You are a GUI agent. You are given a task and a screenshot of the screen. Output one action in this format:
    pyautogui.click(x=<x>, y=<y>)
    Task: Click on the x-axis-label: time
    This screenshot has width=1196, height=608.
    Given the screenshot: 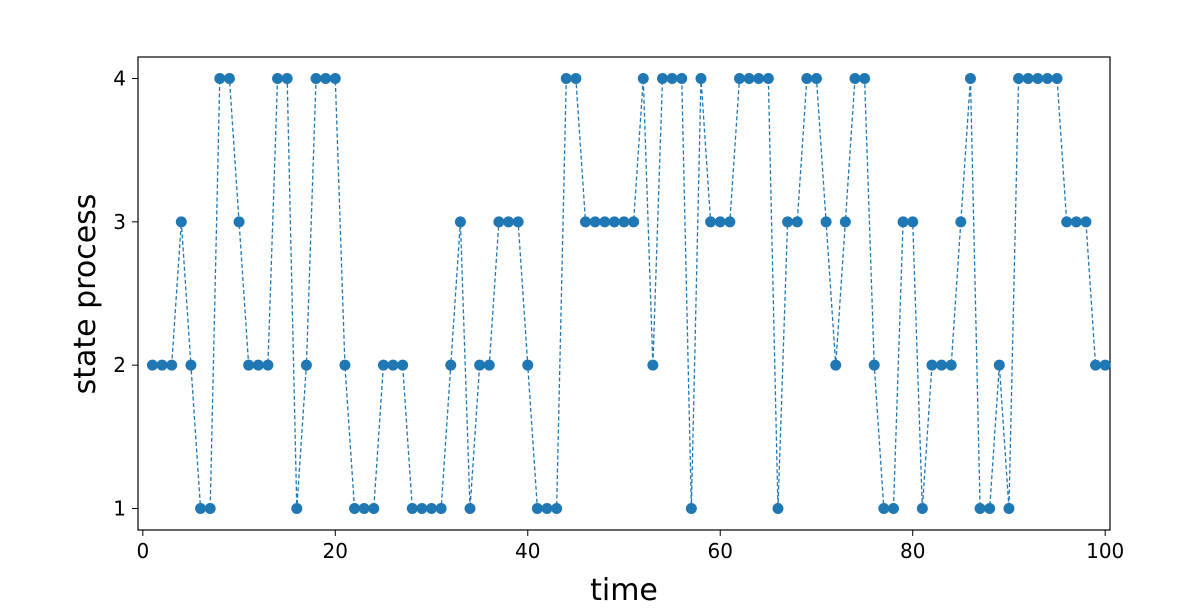 What is the action you would take?
    pyautogui.click(x=624, y=590)
    